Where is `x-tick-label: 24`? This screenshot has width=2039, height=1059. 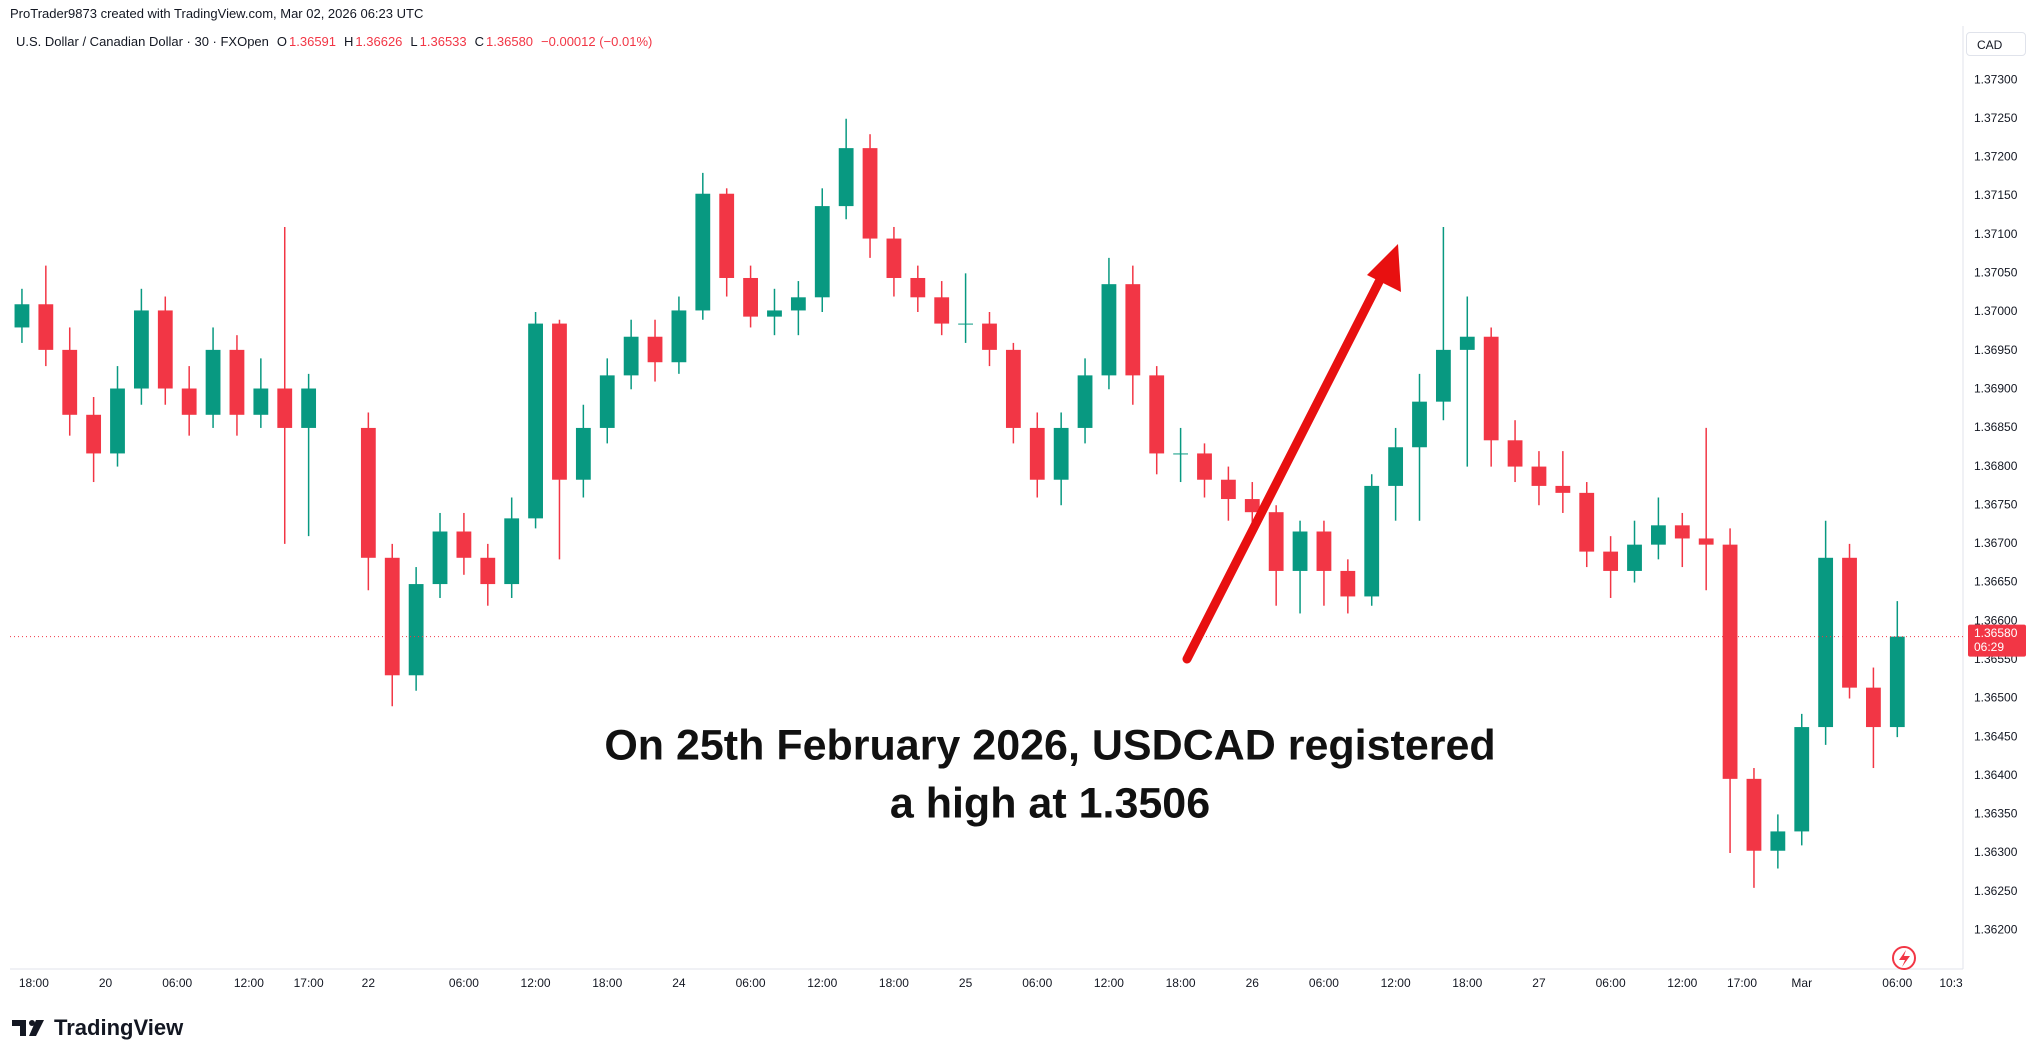
x-tick-label: 24 is located at coordinates (679, 983).